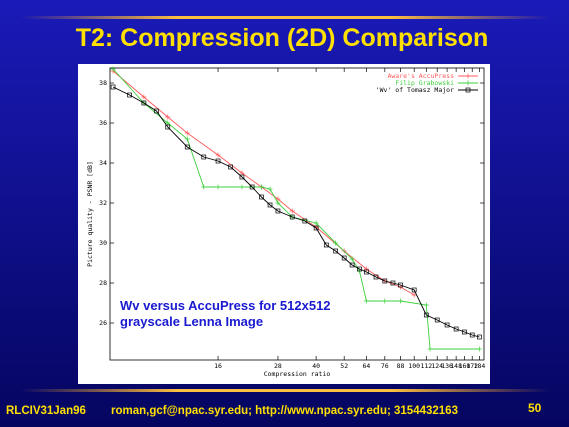 The height and width of the screenshot is (427, 569). What do you see at coordinates (285, 17) in the screenshot?
I see `top-rule` at bounding box center [285, 17].